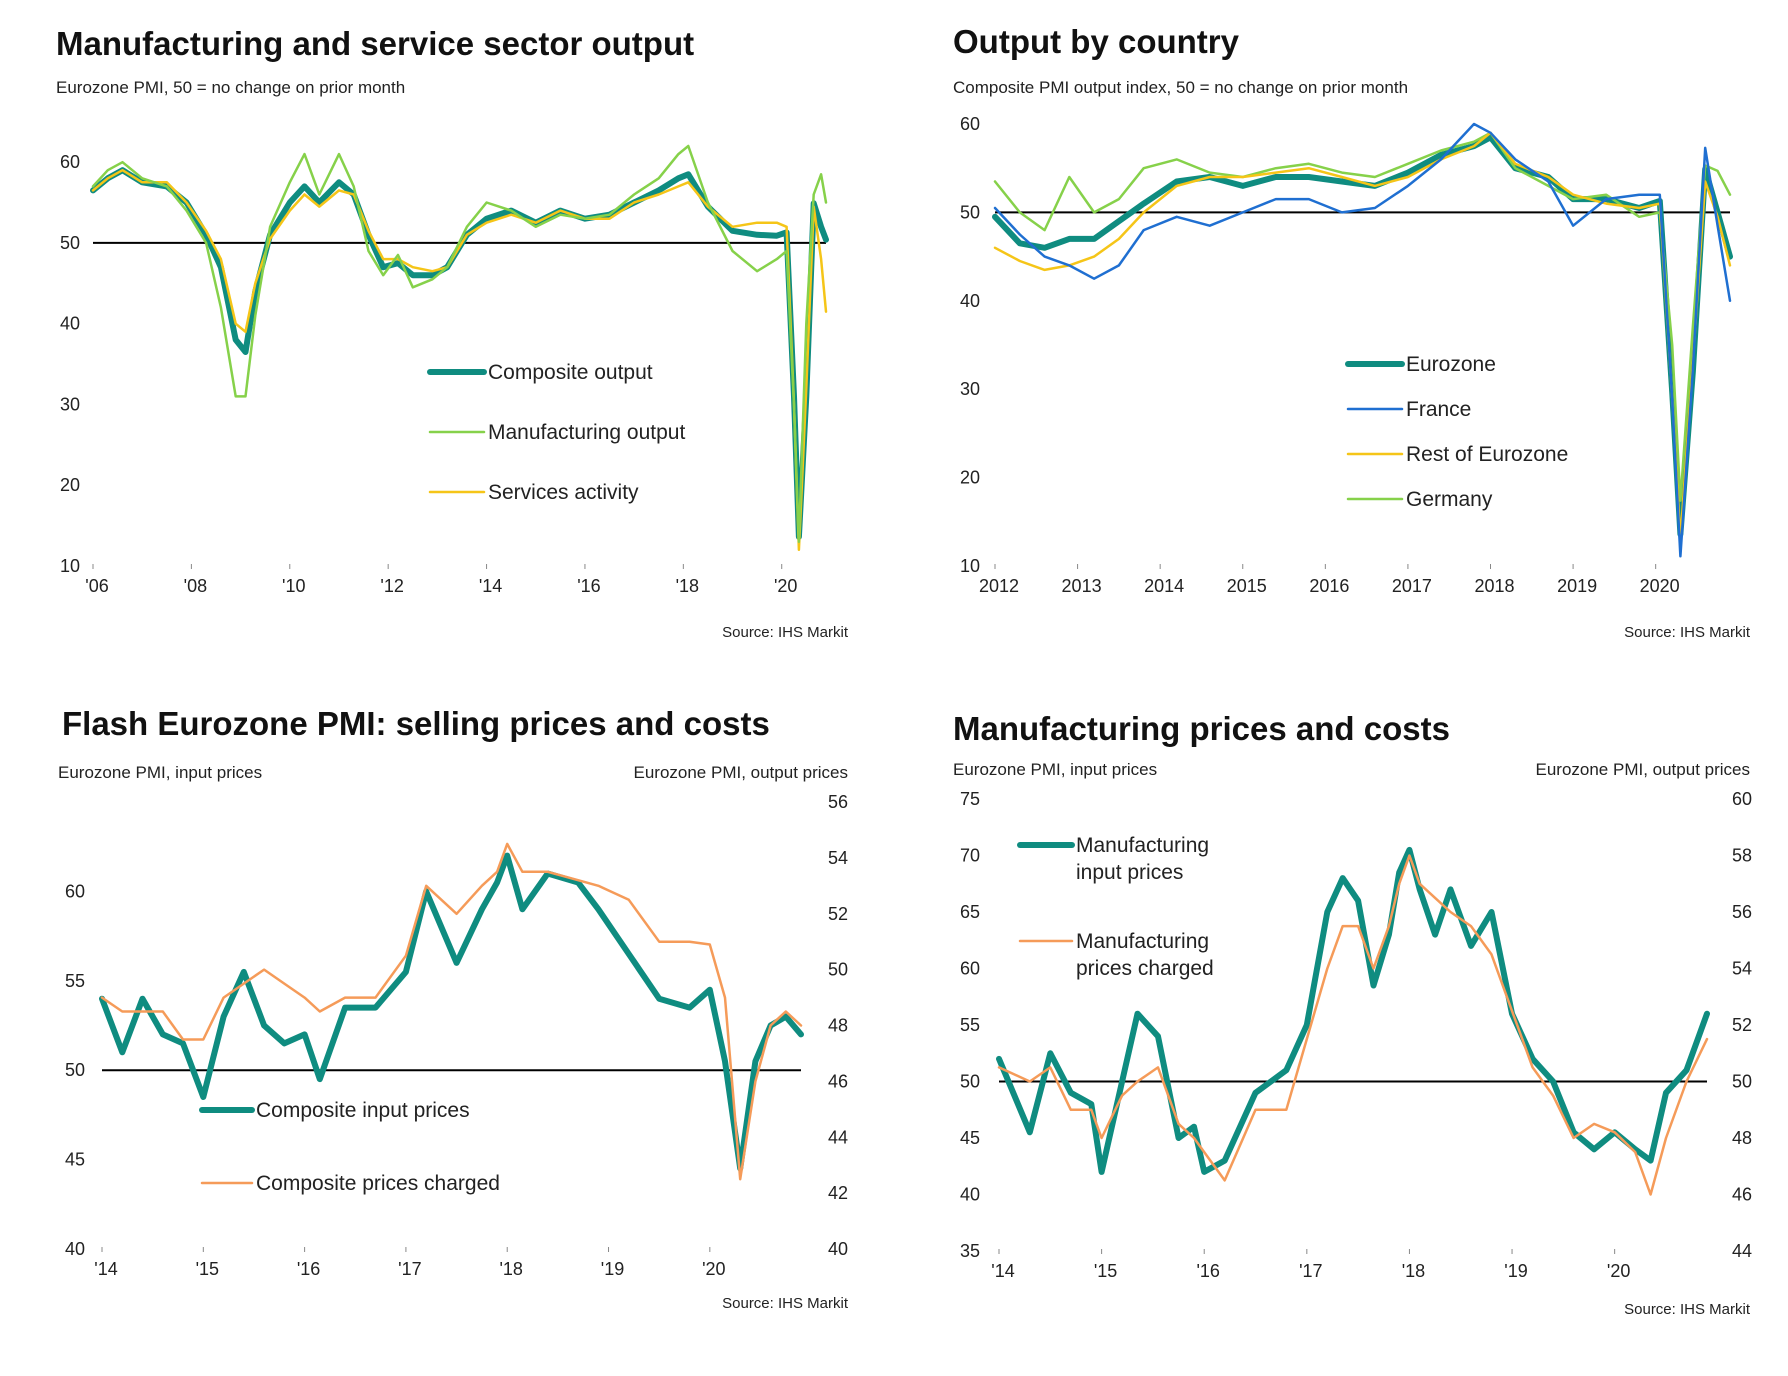 The width and height of the screenshot is (1788, 1376). Describe the element at coordinates (207, 1269) in the screenshot. I see `x-tick-label: '15` at that location.